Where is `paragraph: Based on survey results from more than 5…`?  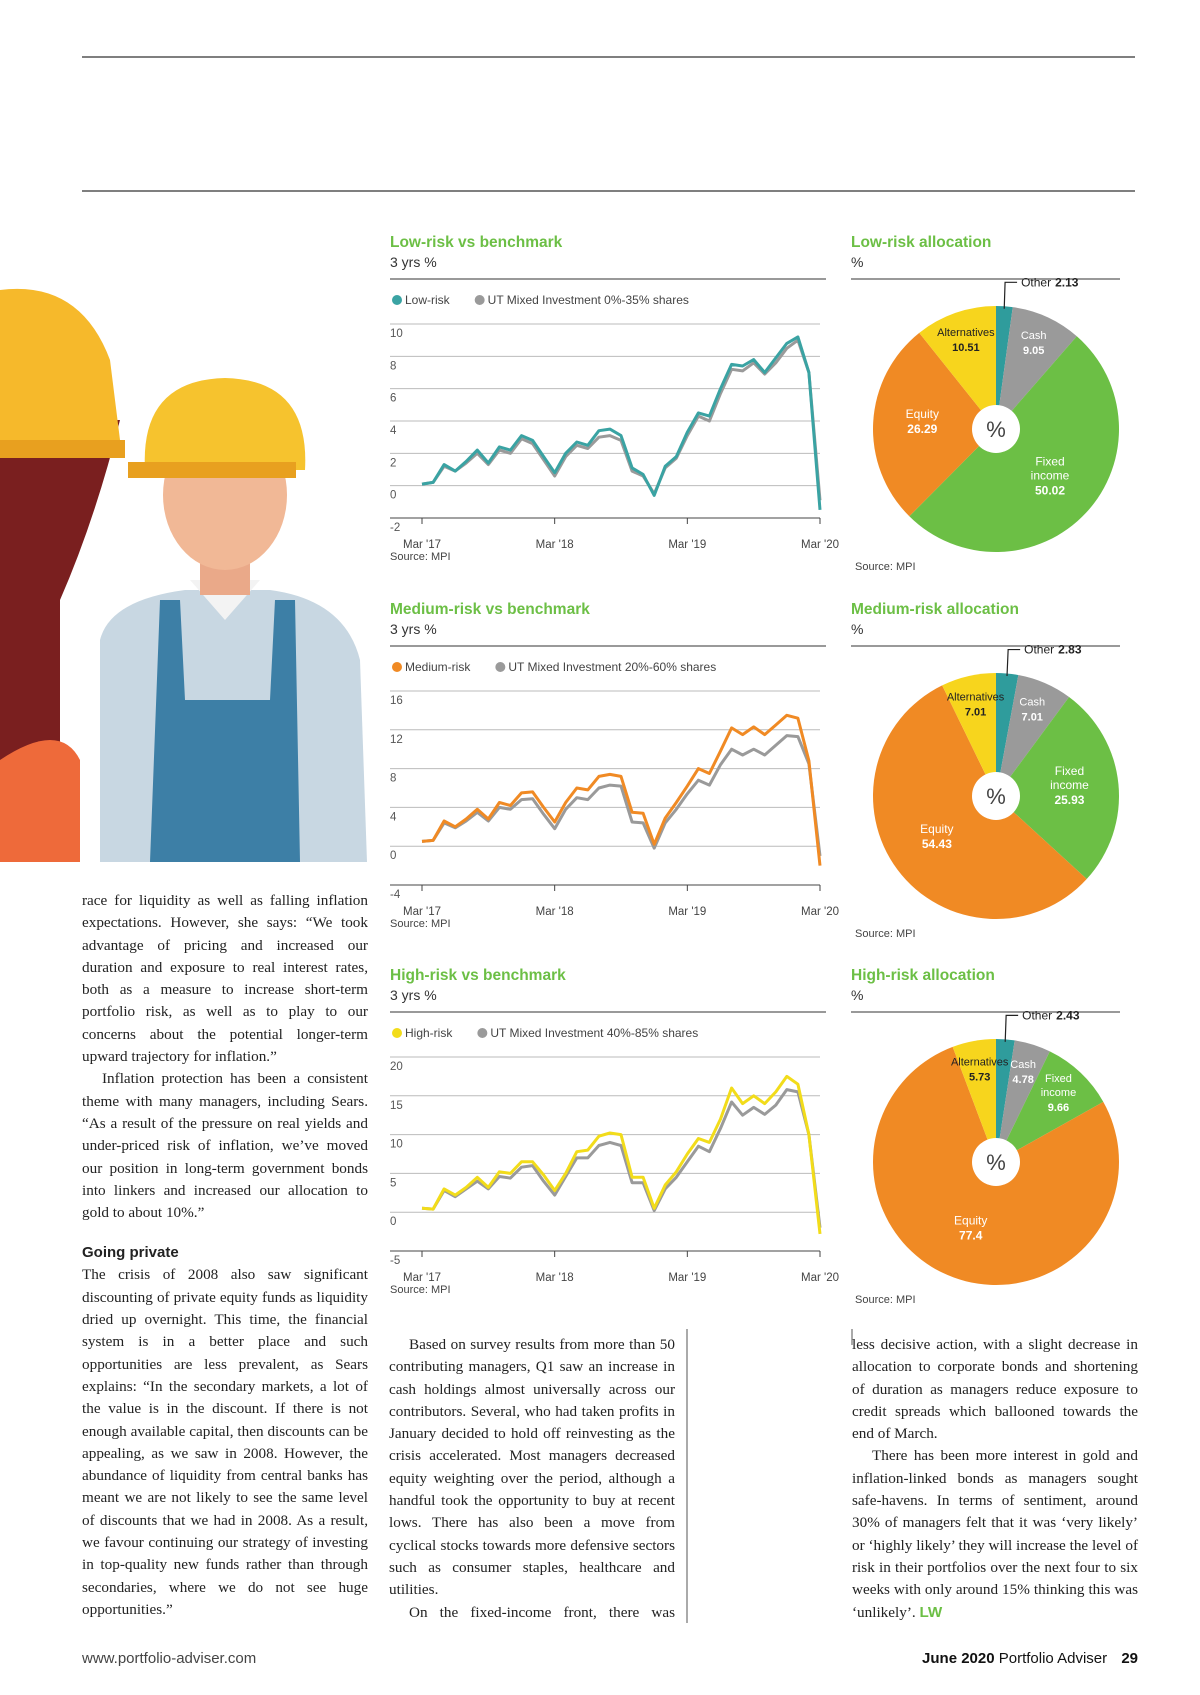 paragraph: Based on survey results from more than 5… is located at coordinates (532, 1467).